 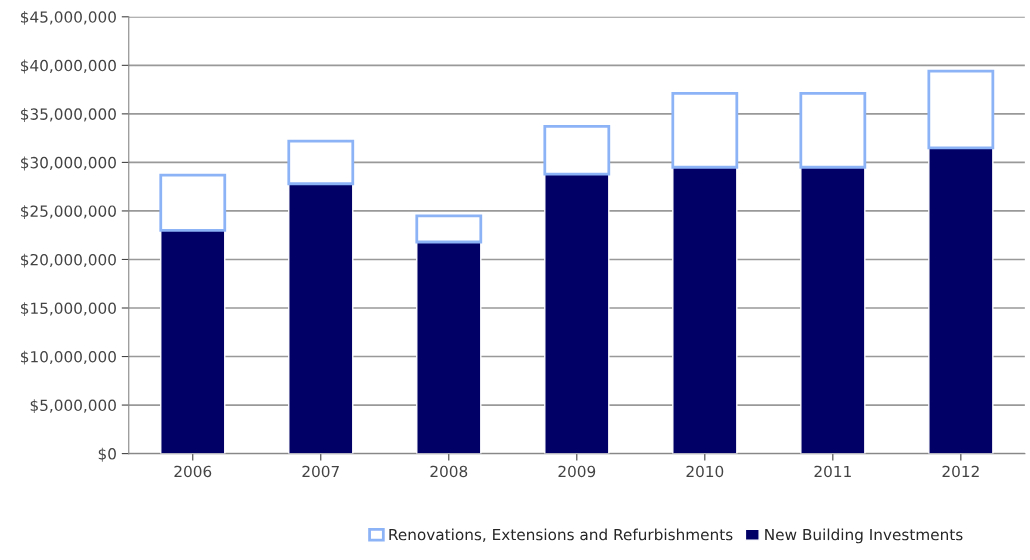 I want to click on x-tick-label: 2006, so click(x=193, y=471).